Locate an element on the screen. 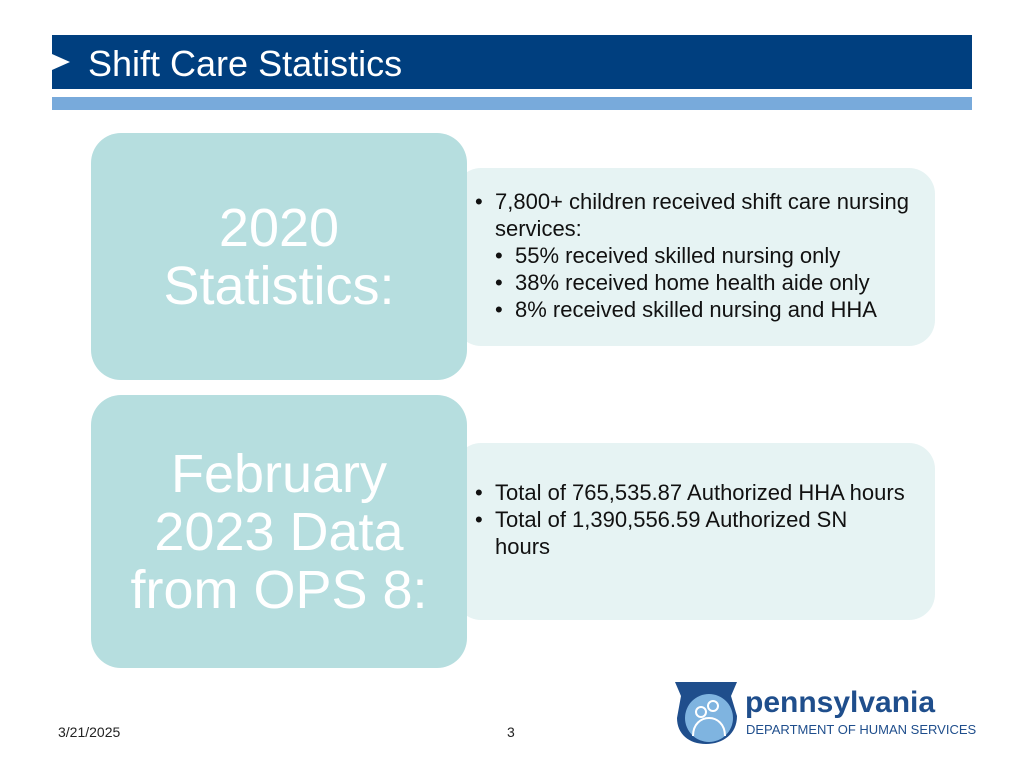  accent-strip is located at coordinates (512, 103).